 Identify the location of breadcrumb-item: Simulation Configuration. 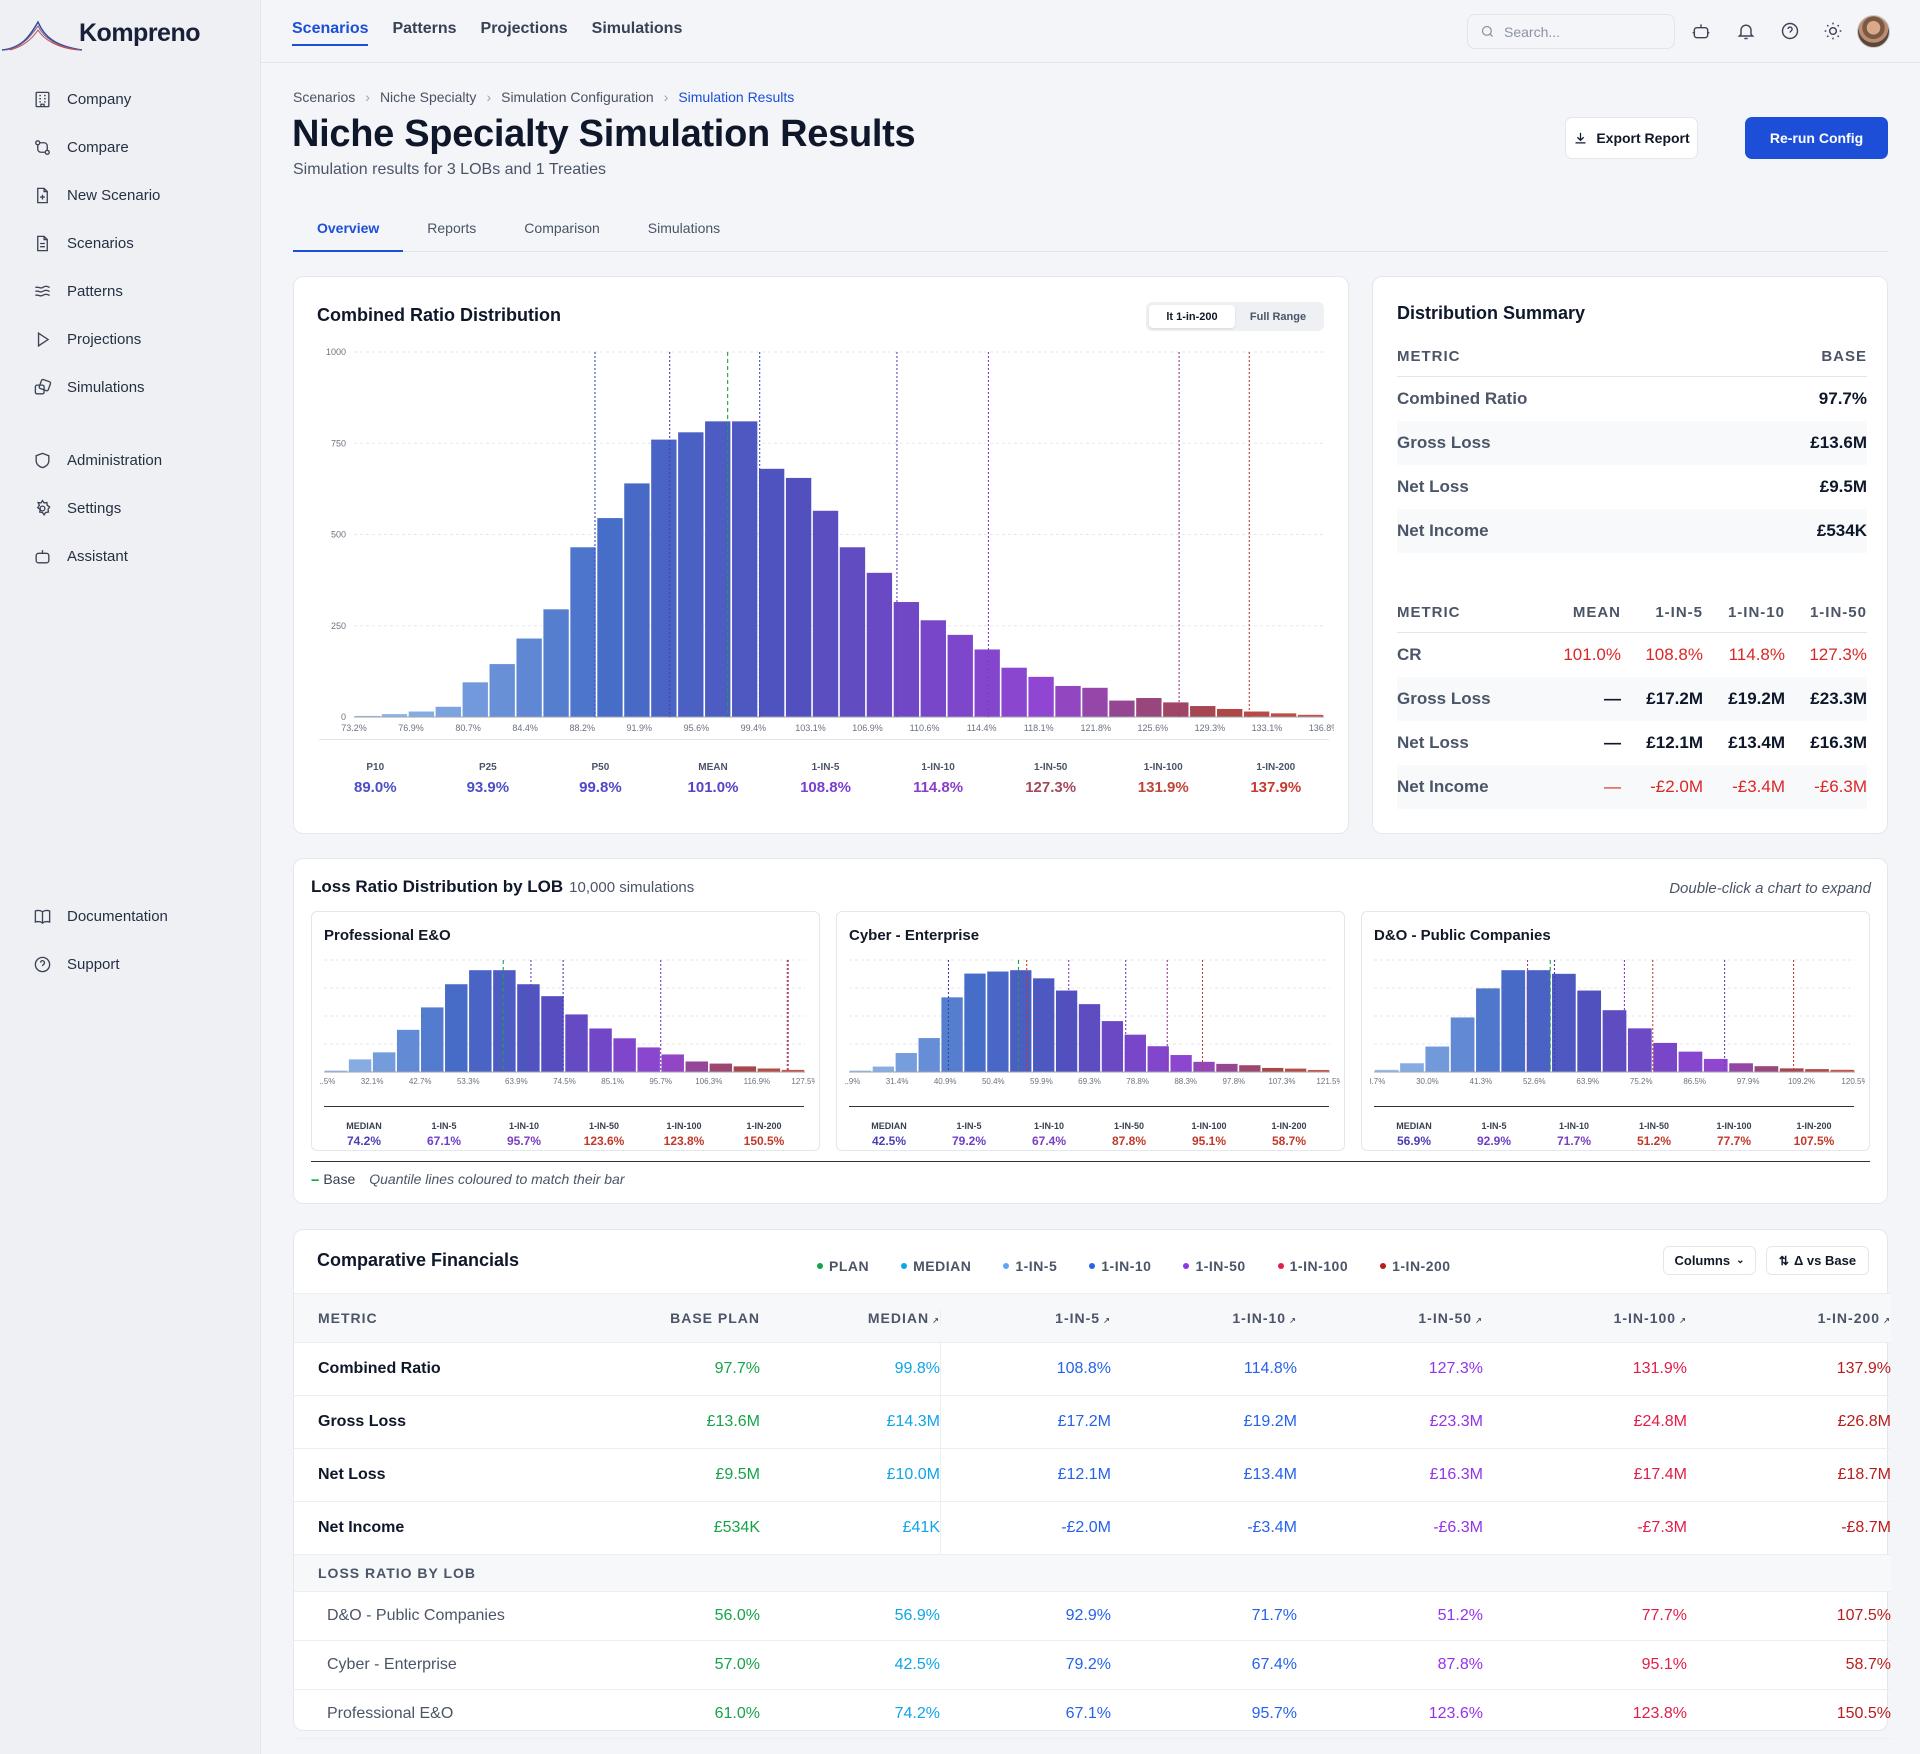
(577, 97).